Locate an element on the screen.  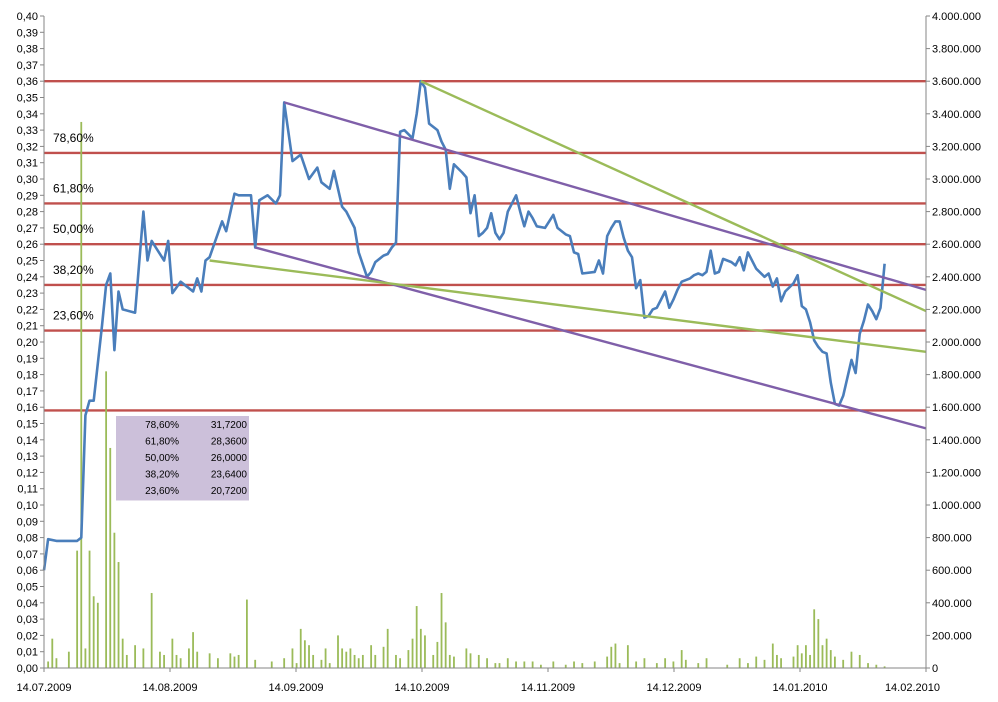
right-tick-label-15: 3.000.000 is located at coordinates (956, 180).